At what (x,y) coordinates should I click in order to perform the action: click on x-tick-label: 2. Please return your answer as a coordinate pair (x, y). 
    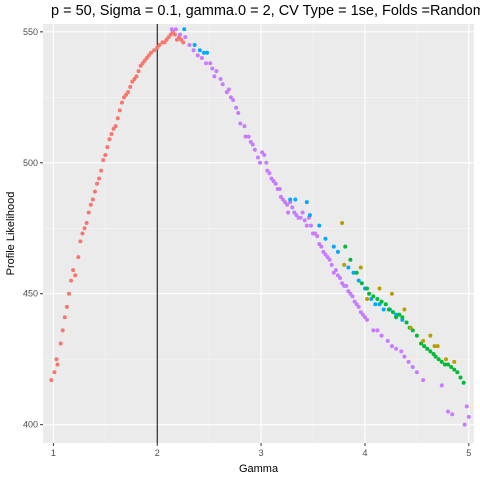
    Looking at the image, I should click on (157, 453).